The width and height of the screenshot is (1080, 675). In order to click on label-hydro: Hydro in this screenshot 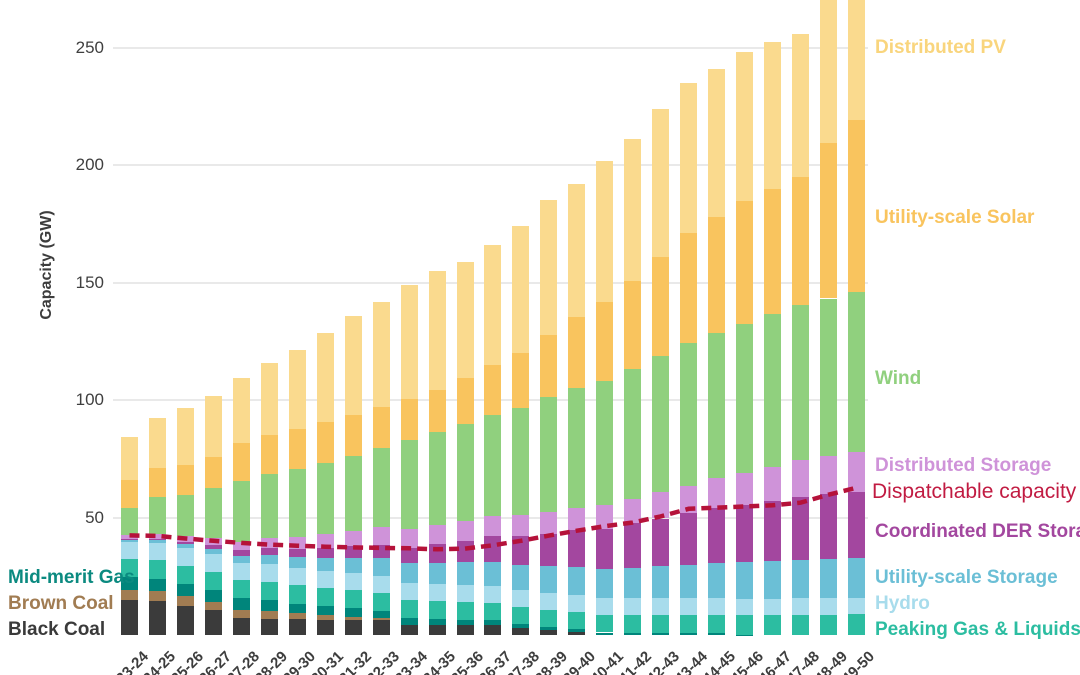, I will do `click(902, 603)`.